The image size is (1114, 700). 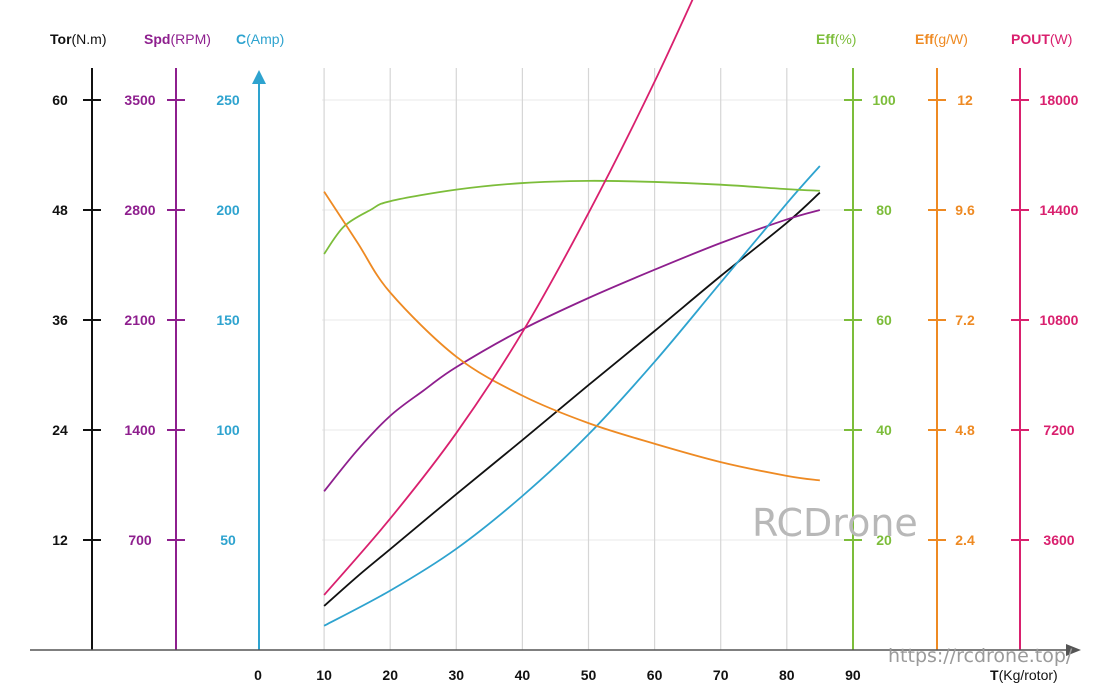 I want to click on y-axis-title-unit: (N.m), so click(x=89, y=39).